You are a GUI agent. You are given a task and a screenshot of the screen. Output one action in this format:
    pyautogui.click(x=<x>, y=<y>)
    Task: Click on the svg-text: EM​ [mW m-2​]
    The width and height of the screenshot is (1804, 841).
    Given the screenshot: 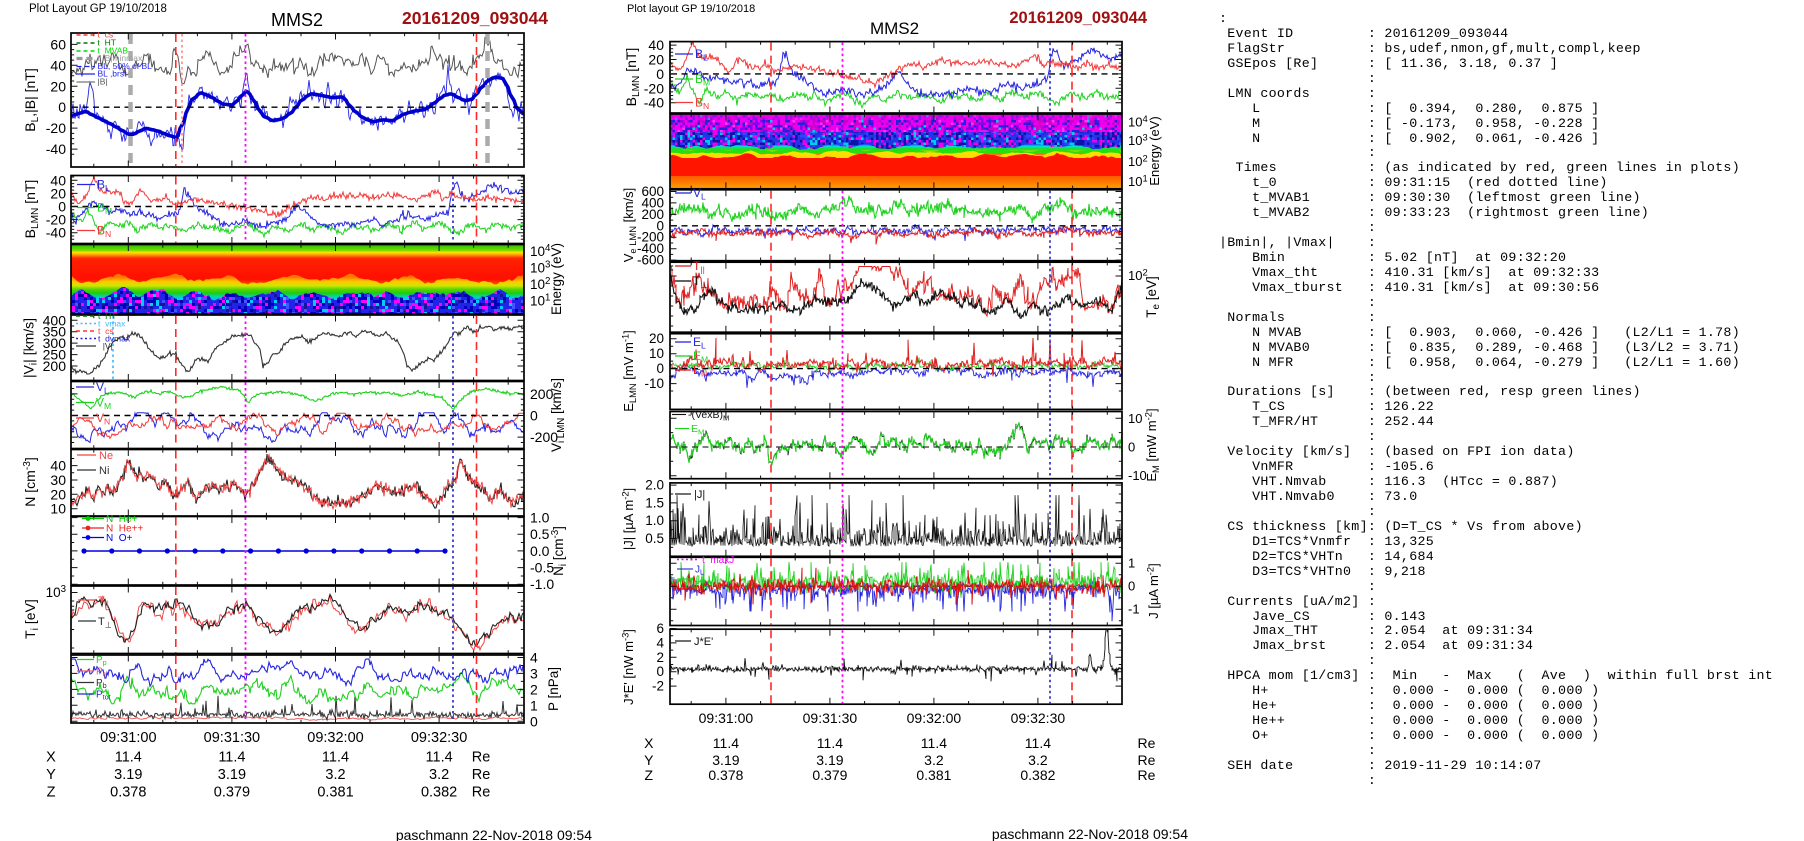 What is the action you would take?
    pyautogui.click(x=1151, y=444)
    